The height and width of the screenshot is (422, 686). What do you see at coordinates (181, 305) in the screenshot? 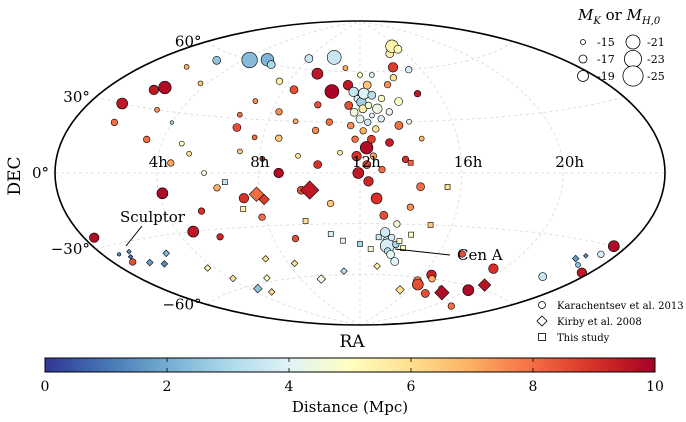
I see `dec-tick-label: −60°` at bounding box center [181, 305].